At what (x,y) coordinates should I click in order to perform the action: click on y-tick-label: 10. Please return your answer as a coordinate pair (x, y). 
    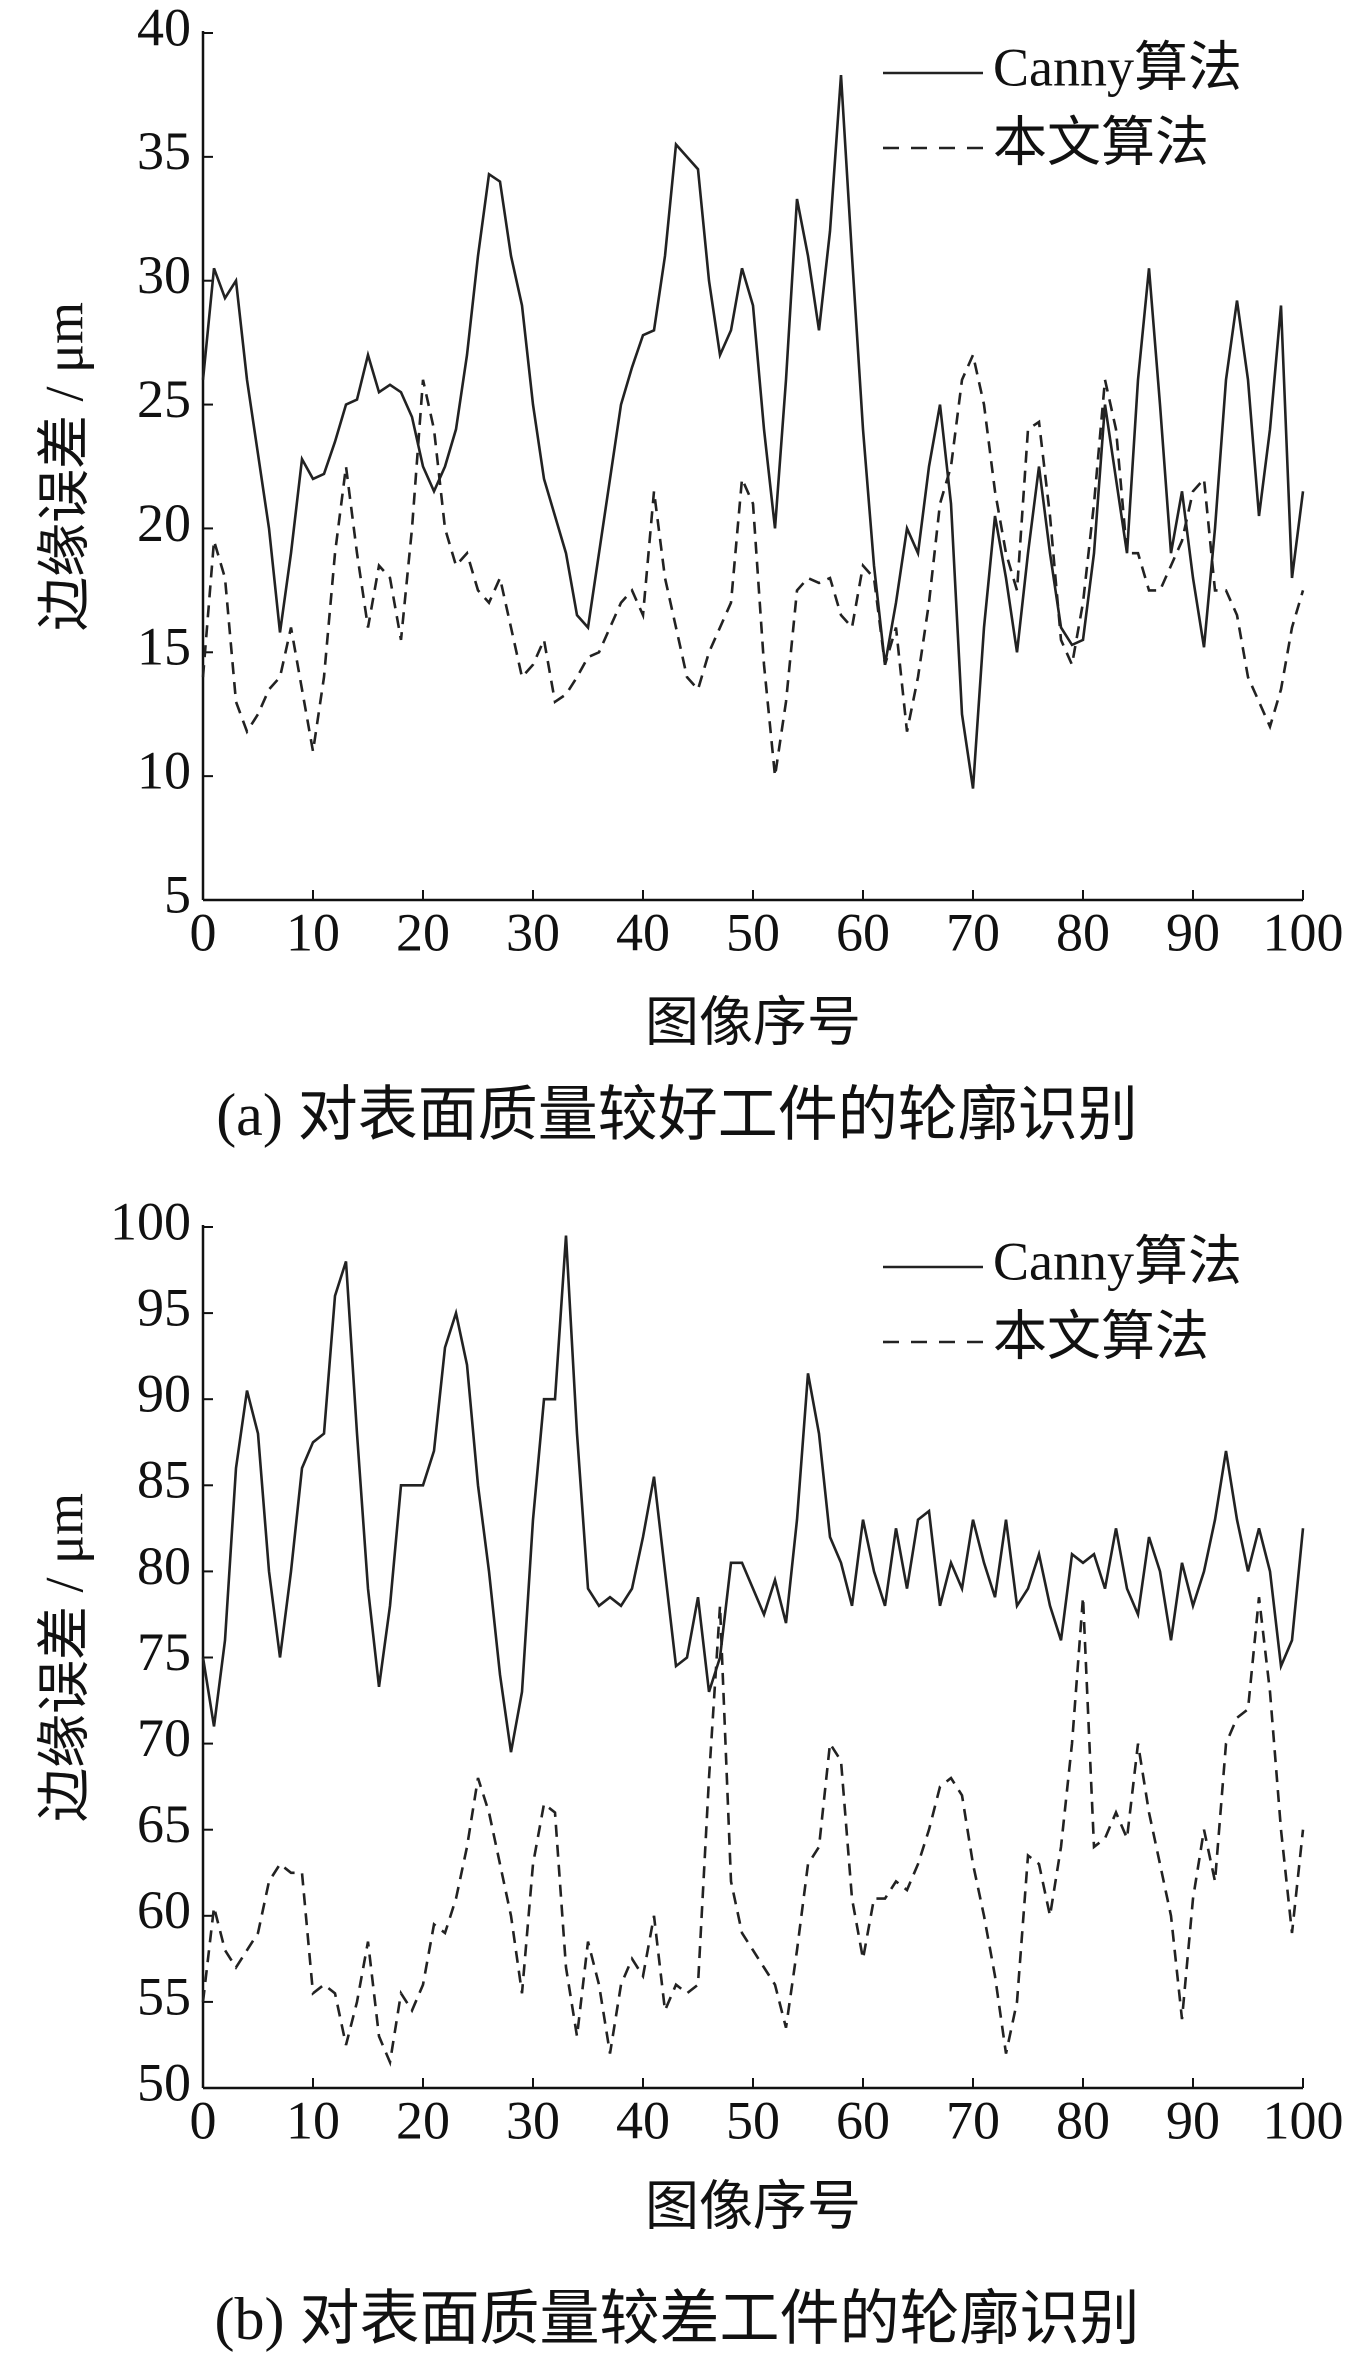
    Looking at the image, I should click on (164, 771).